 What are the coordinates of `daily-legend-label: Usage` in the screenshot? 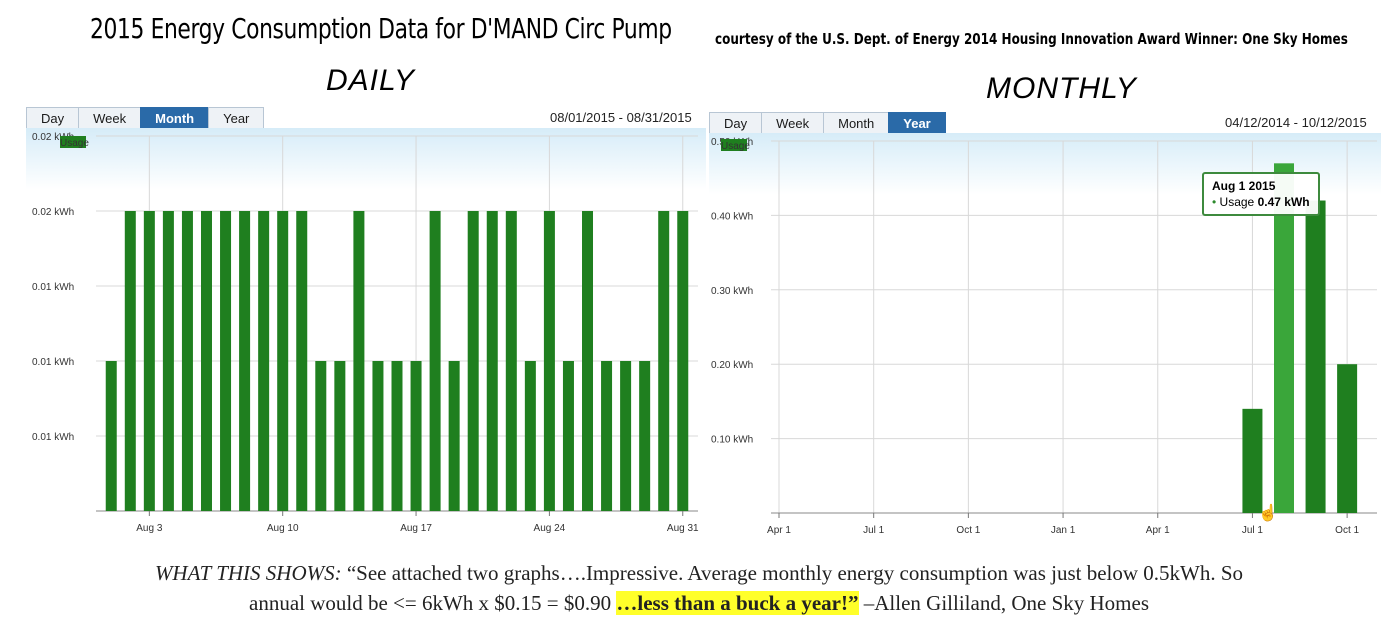 It's located at (74, 143).